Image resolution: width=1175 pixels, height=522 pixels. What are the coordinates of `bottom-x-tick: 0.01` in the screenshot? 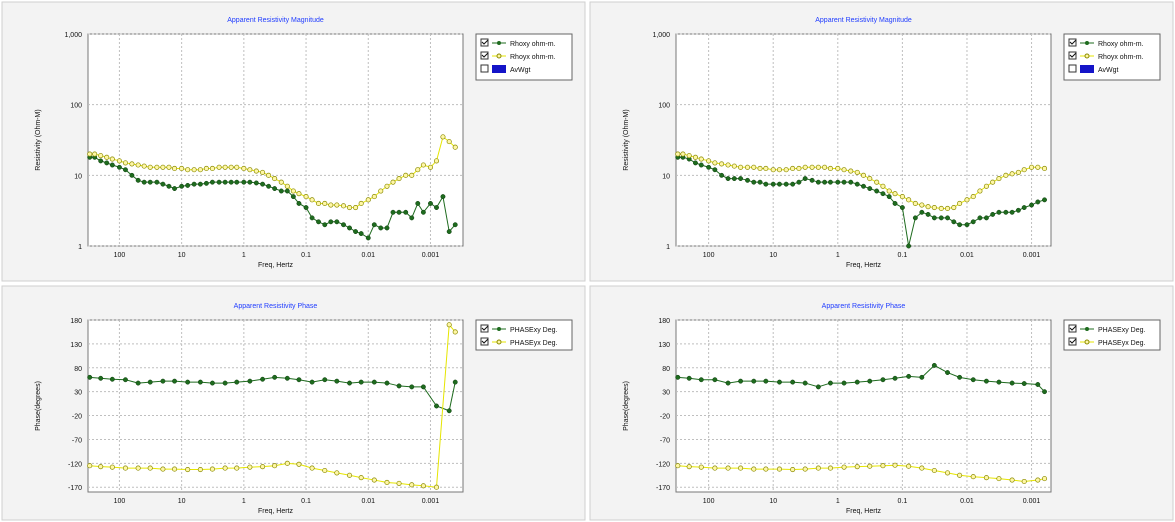 It's located at (368, 501).